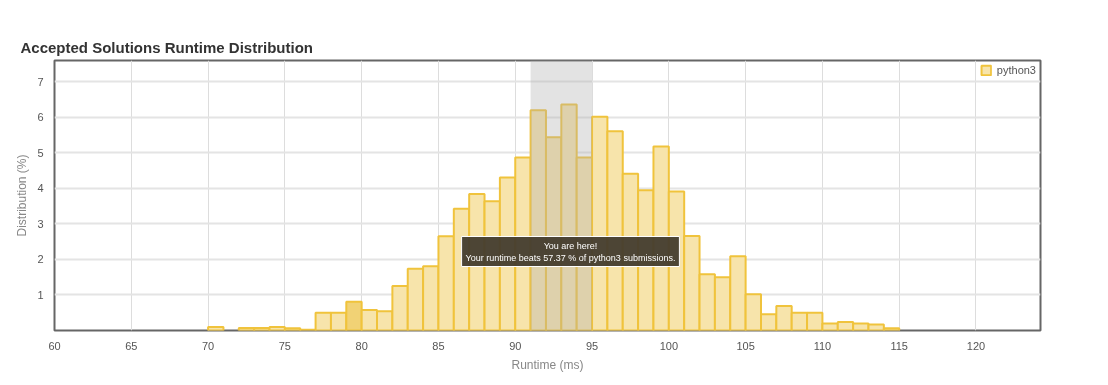  Describe the element at coordinates (547, 364) in the screenshot. I see `x-axis-title: Runtime (ms)` at that location.